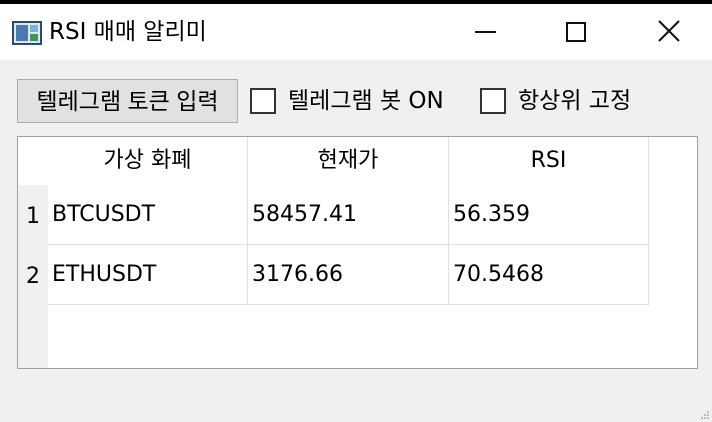  I want to click on minimize-button, so click(486, 32).